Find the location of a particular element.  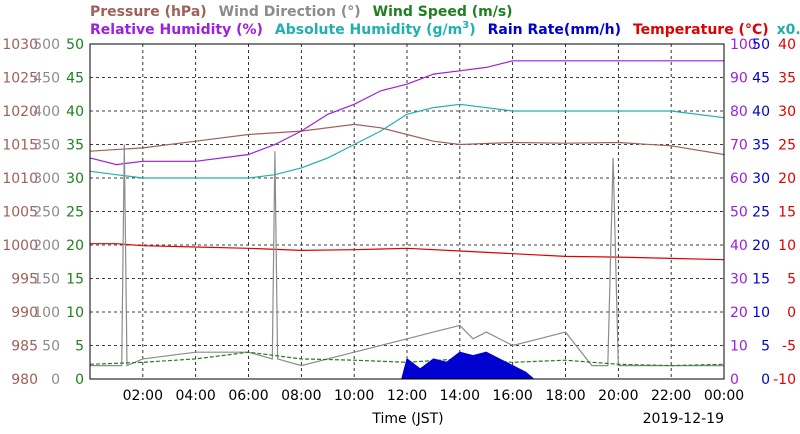

tick-label-humidity: 80 is located at coordinates (739, 112).